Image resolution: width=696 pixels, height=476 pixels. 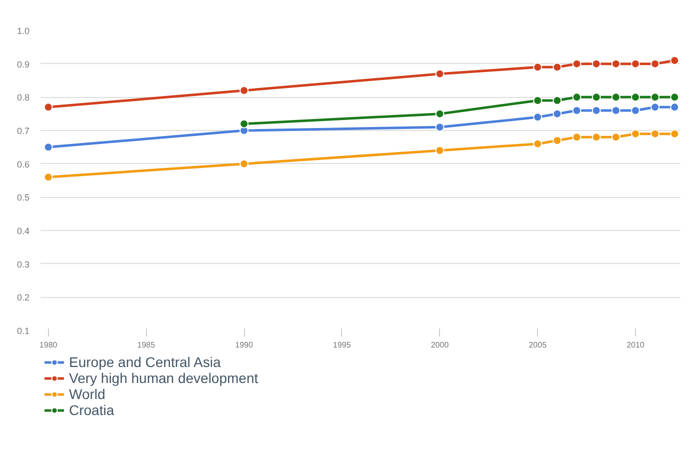 I want to click on y-tick-label: 0.8, so click(x=23, y=97).